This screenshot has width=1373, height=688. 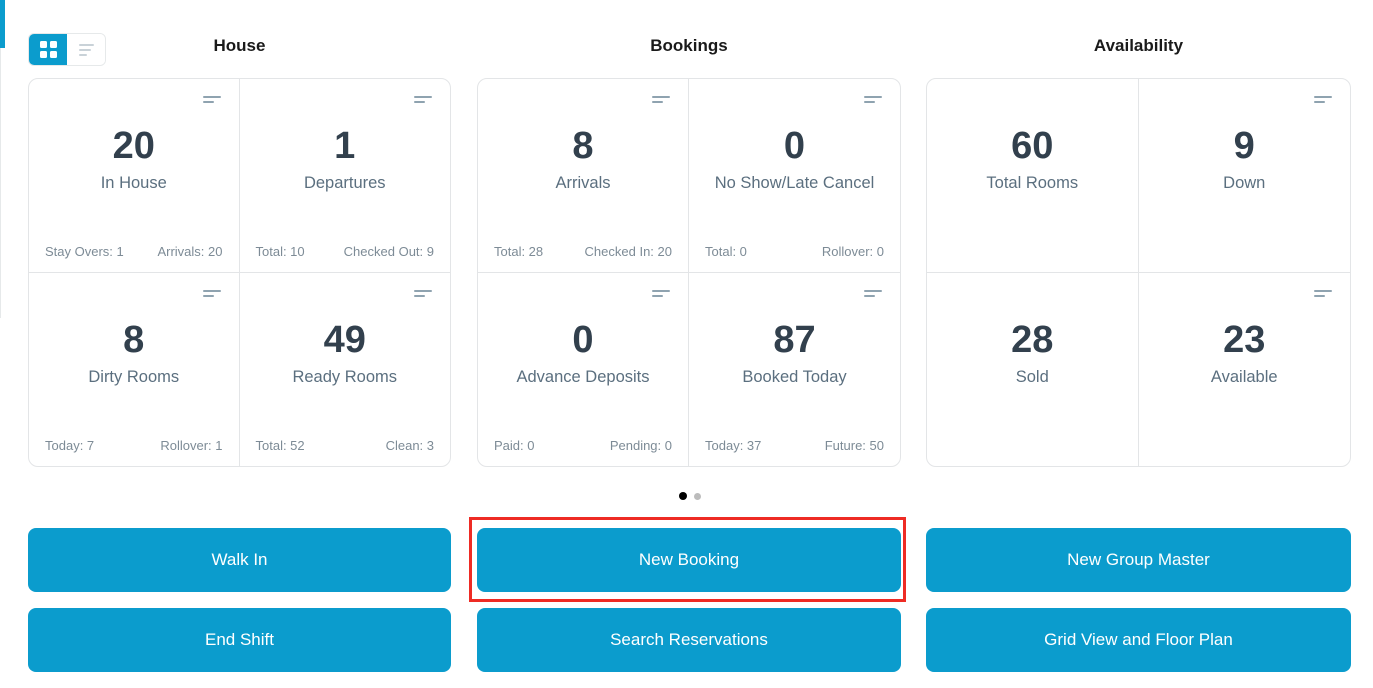 I want to click on stat-detail-left: Total: 28, so click(x=519, y=251).